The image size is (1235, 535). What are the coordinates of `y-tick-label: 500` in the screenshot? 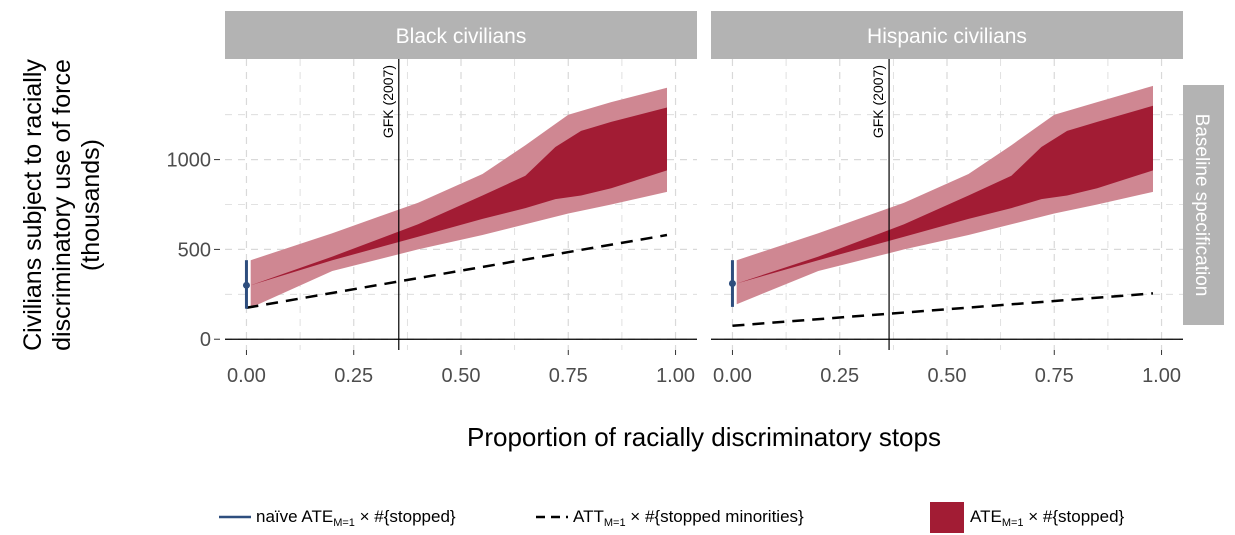 It's located at (194, 250).